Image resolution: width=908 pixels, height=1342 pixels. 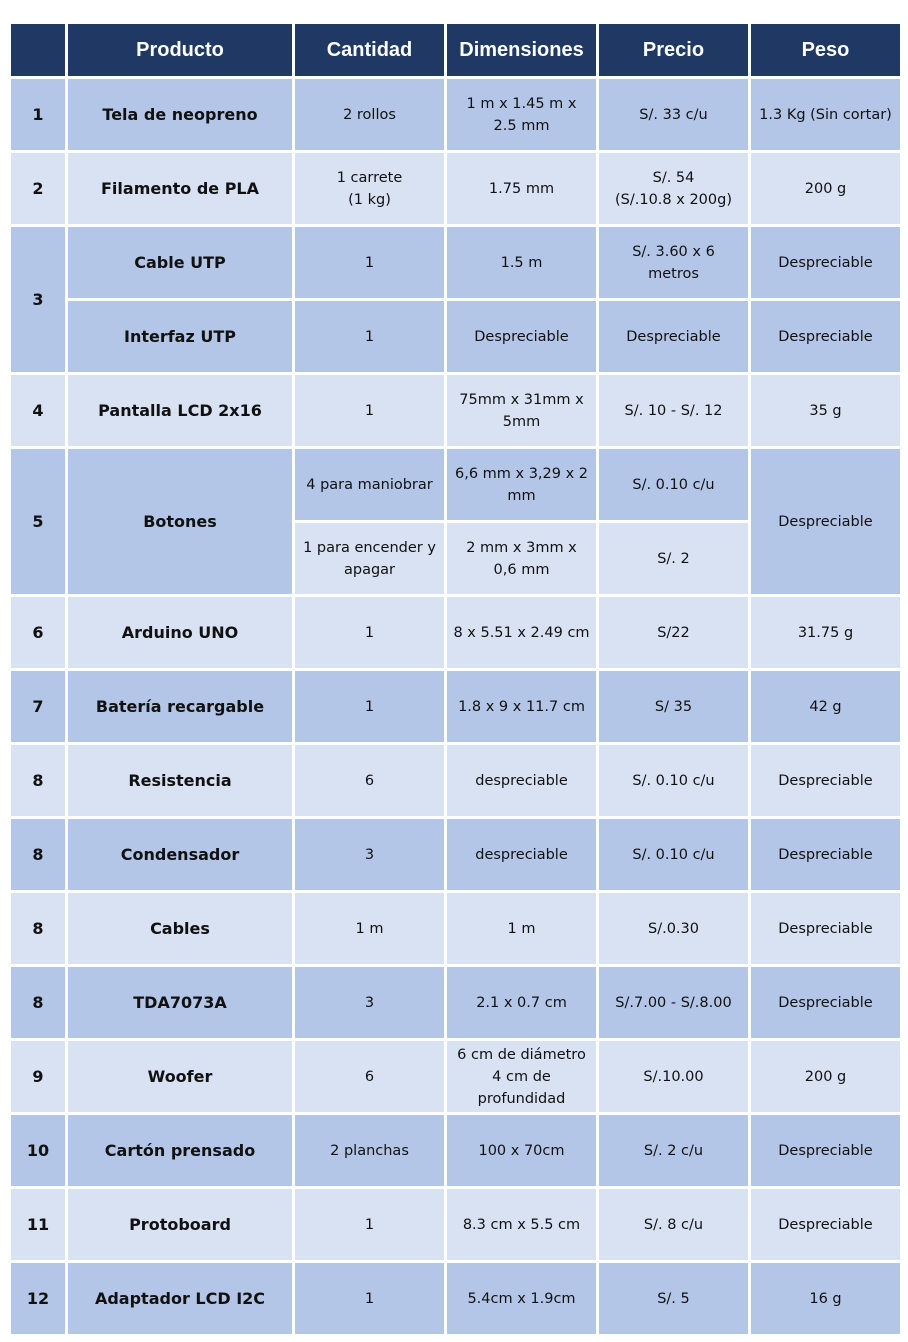 What do you see at coordinates (673, 1002) in the screenshot?
I see `price-cell: S/.7.00 - S/.8.00` at bounding box center [673, 1002].